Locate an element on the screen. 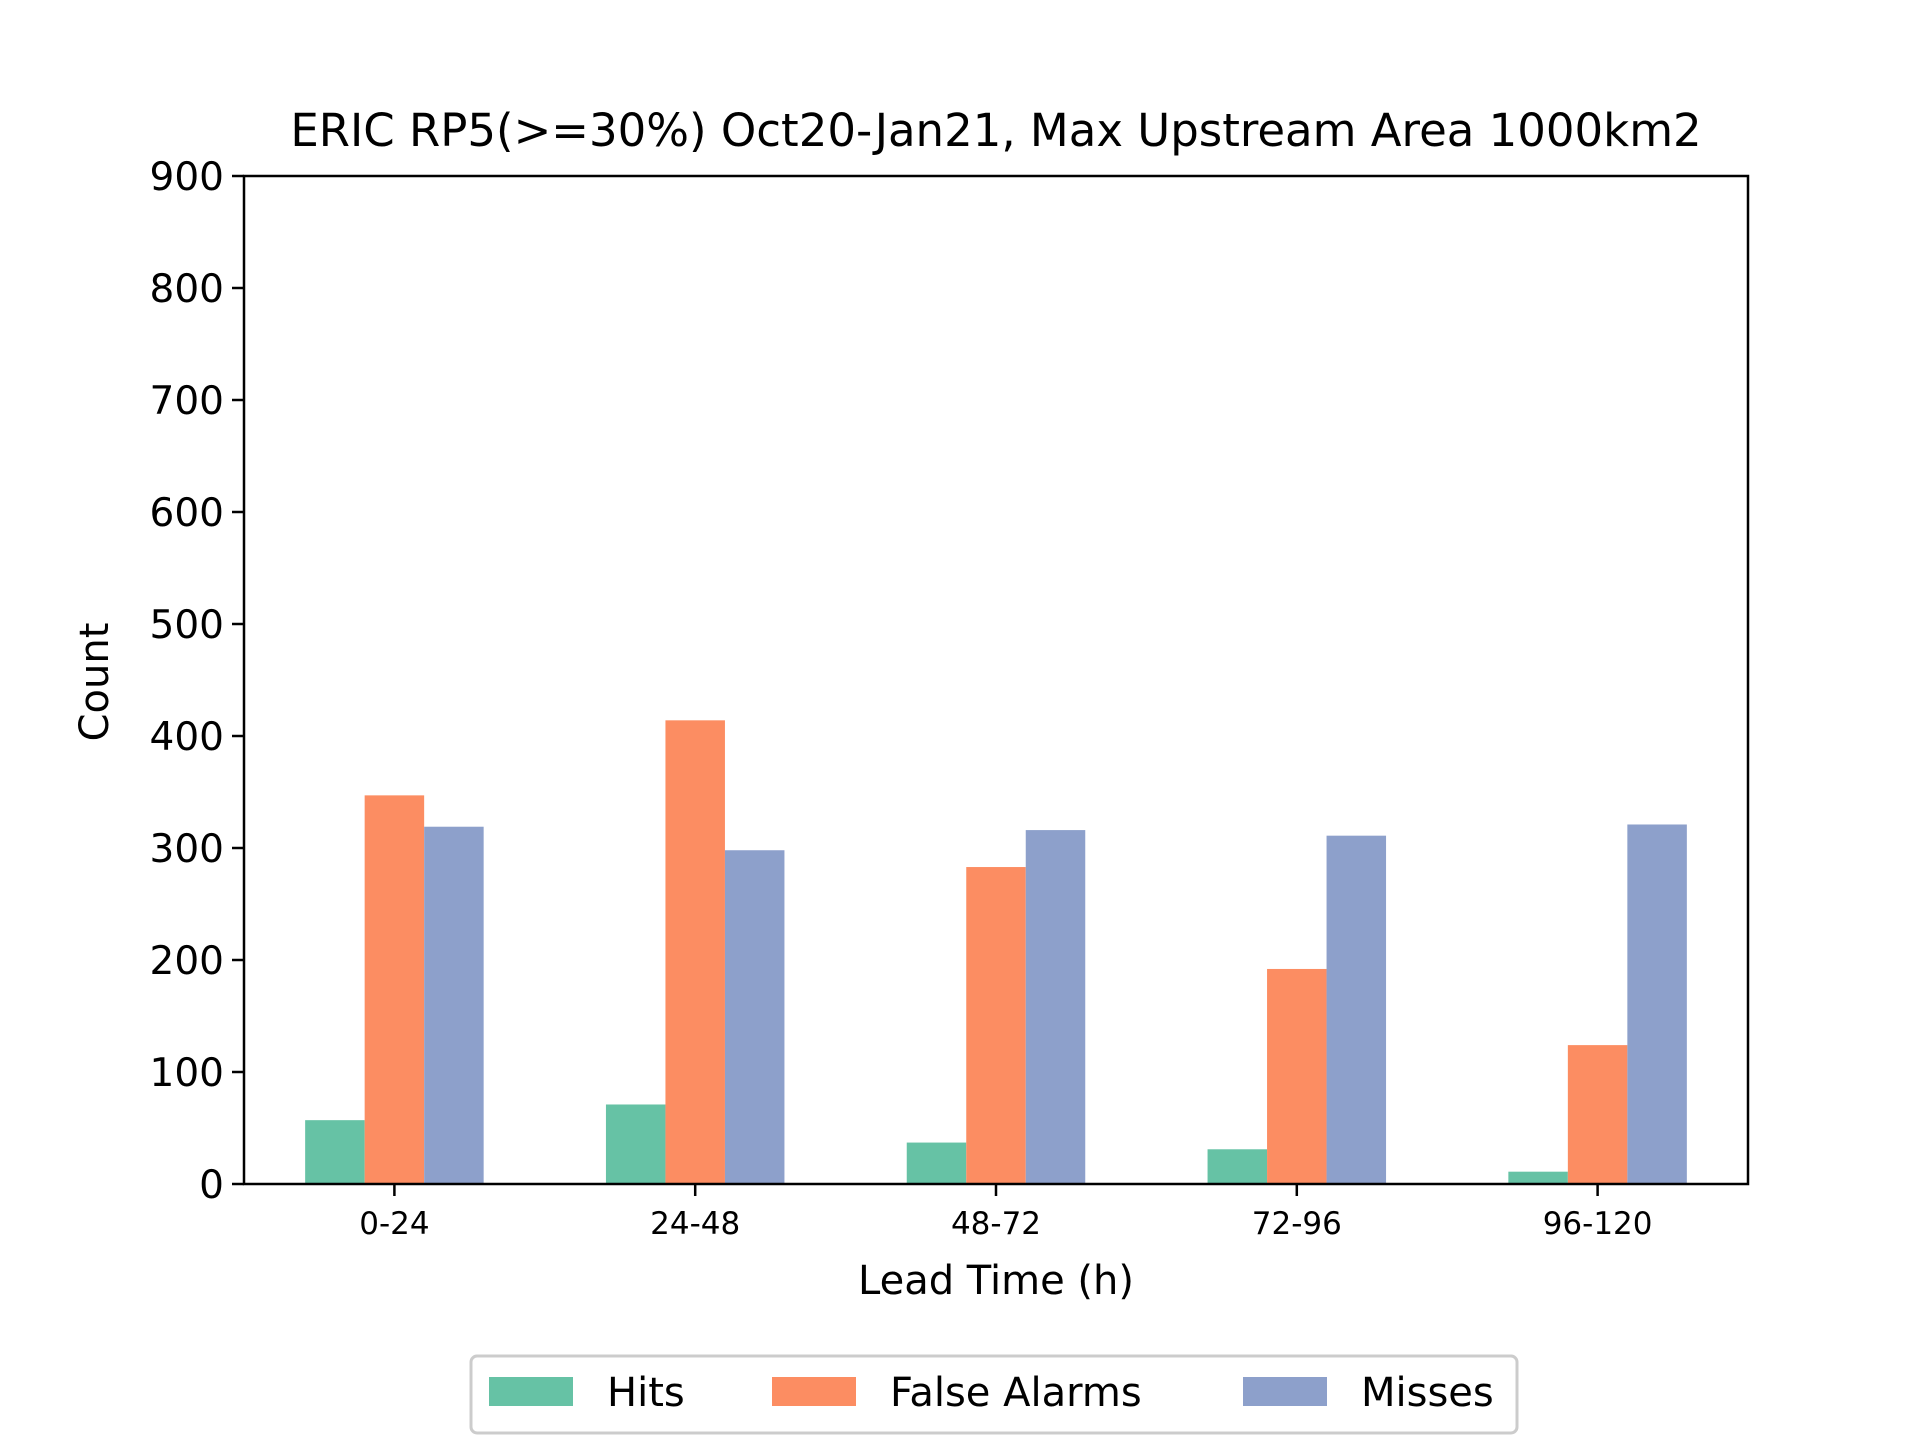 The height and width of the screenshot is (1440, 1920). x-tick-label: 48-72 is located at coordinates (996, 1224).